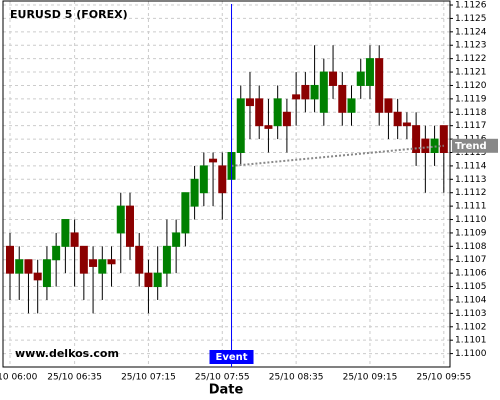 Image resolution: width=500 pixels, height=400 pixels. What do you see at coordinates (471, 166) in the screenshot?
I see `y-tick-label: 1.1114` at bounding box center [471, 166].